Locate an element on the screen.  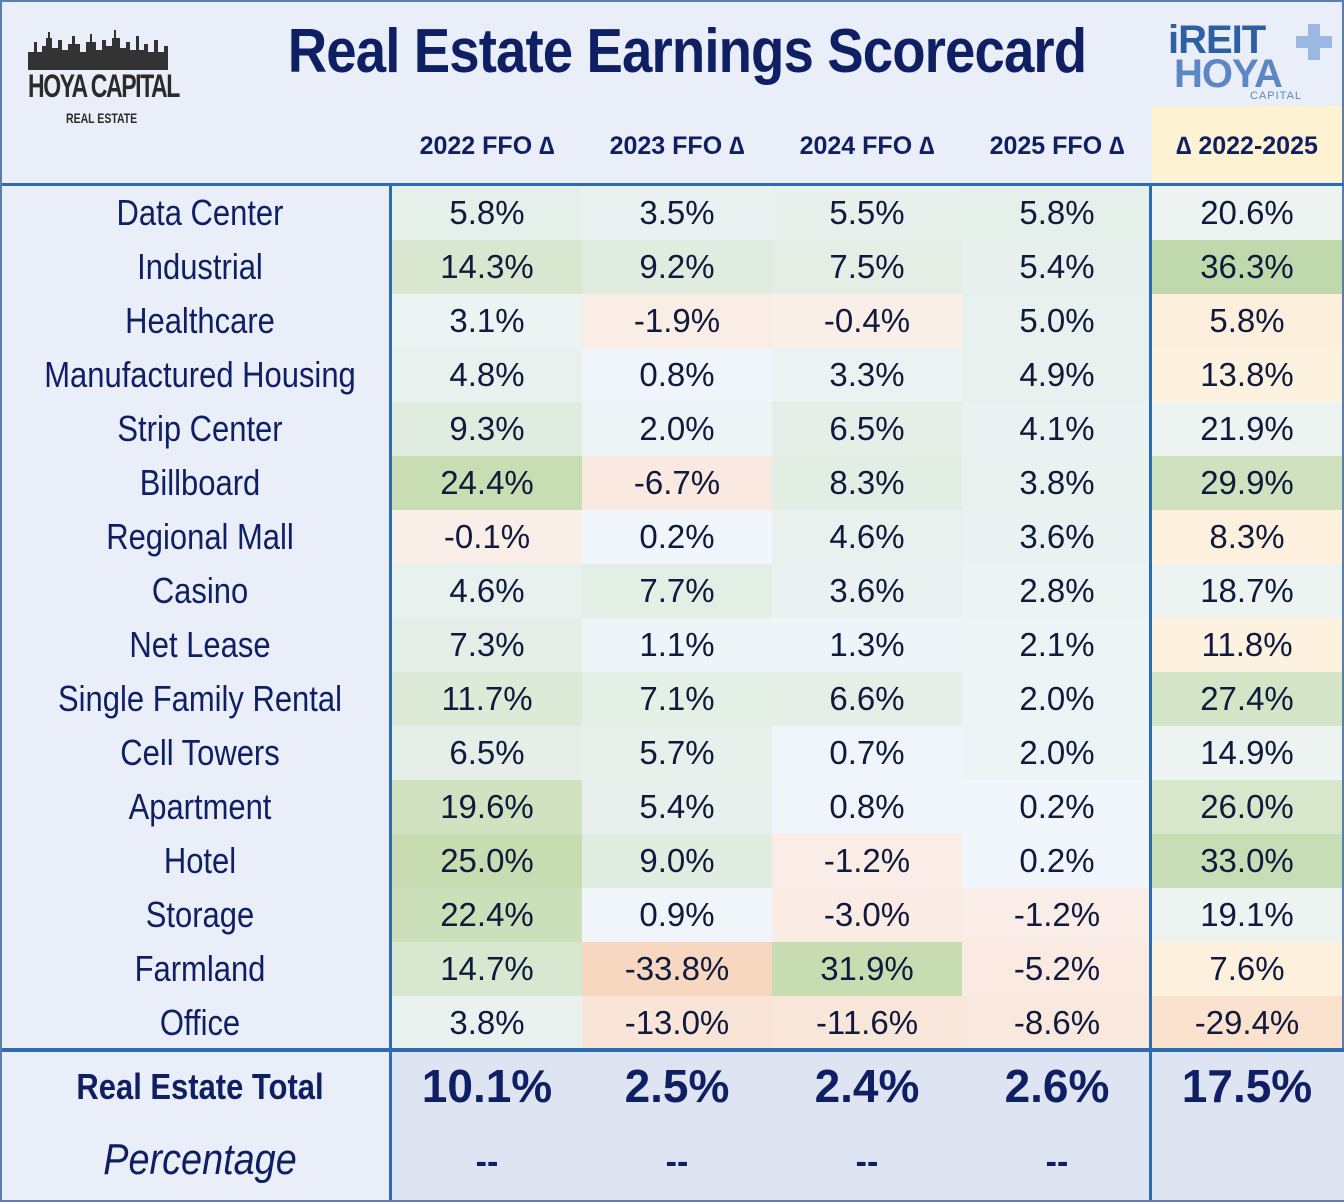
sector-label: Strip Center is located at coordinates (200, 428).